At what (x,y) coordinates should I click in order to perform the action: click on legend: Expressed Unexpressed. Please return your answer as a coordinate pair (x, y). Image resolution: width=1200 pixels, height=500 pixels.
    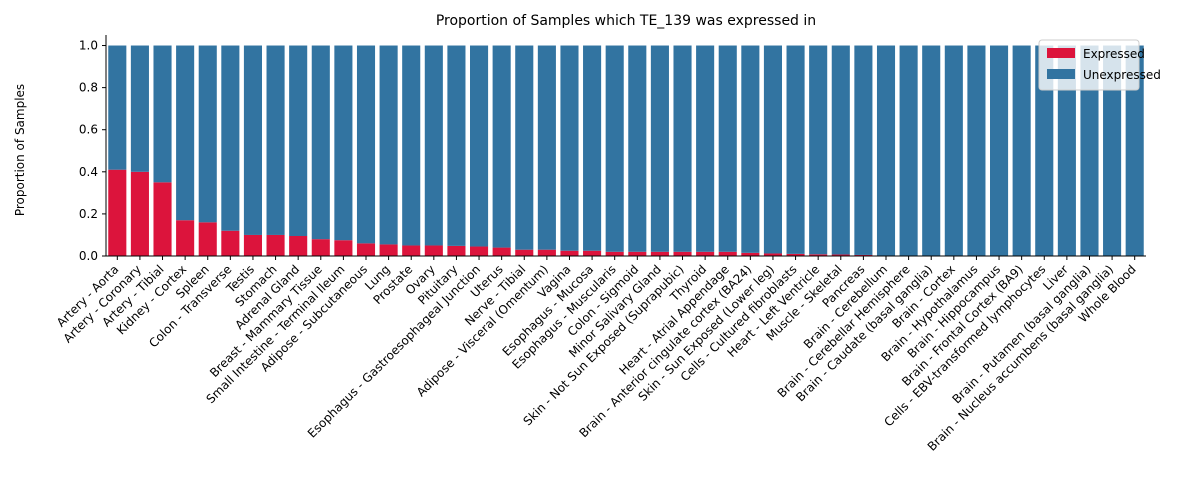
    Looking at the image, I should click on (1099, 65).